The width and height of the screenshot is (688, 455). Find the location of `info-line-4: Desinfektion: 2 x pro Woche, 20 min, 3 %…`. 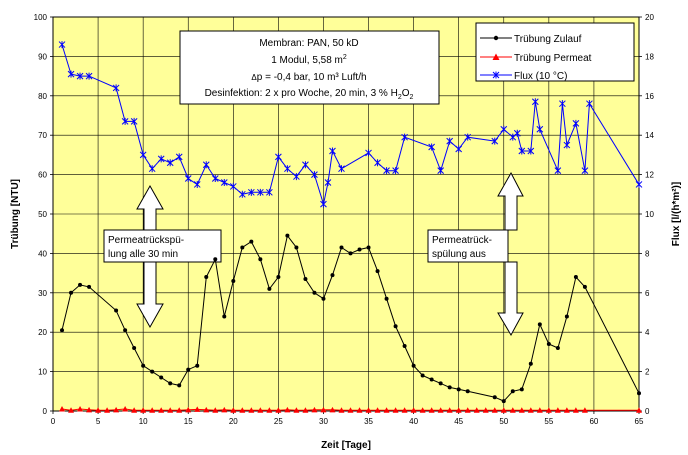

info-line-4: Desinfektion: 2 x pro Woche, 20 min, 3 %… is located at coordinates (309, 94).